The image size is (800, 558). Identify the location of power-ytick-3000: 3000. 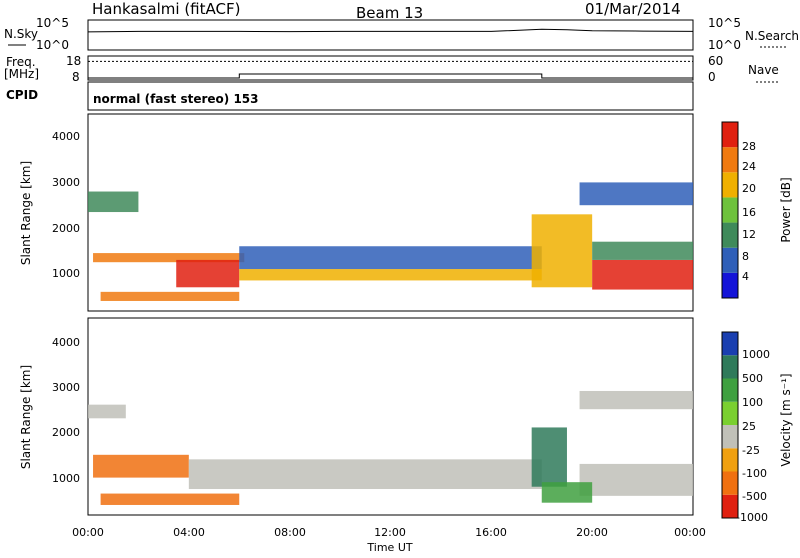
(66, 182).